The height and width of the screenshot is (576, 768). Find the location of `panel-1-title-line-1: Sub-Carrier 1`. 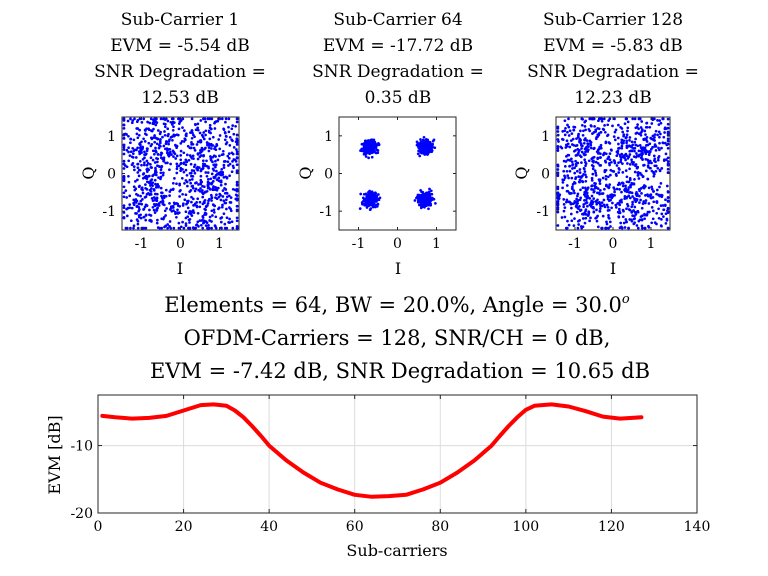

panel-1-title-line-1: Sub-Carrier 1 is located at coordinates (180, 20).